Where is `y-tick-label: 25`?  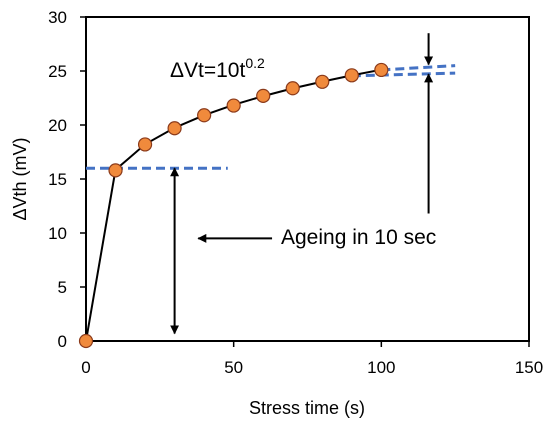 y-tick-label: 25 is located at coordinates (57, 71).